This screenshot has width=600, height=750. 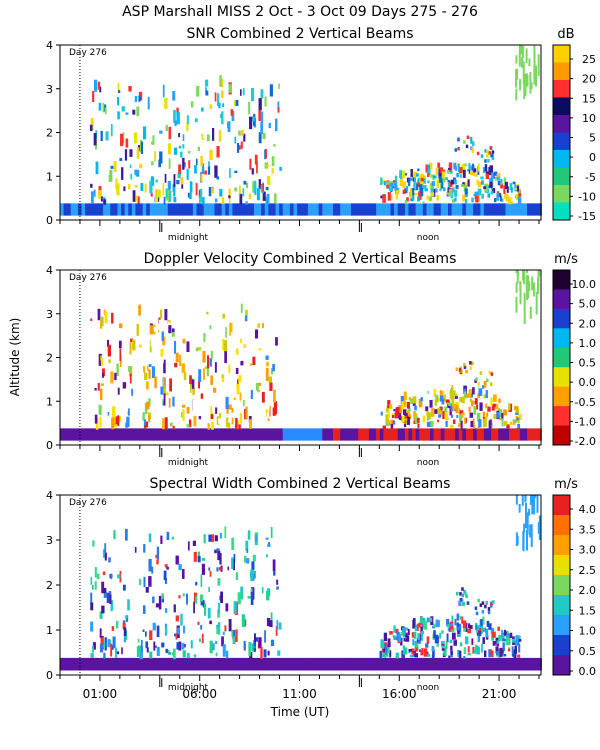 What do you see at coordinates (585, 421) in the screenshot?
I see `colorbar-tick-label: -1.0` at bounding box center [585, 421].